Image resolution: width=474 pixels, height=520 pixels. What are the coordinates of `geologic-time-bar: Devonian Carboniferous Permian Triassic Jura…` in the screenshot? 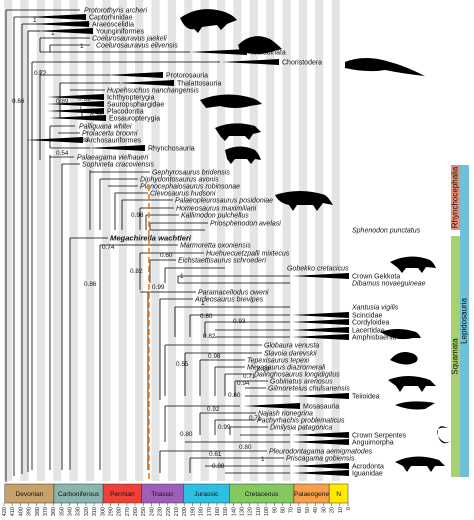 It's located at (176, 493).